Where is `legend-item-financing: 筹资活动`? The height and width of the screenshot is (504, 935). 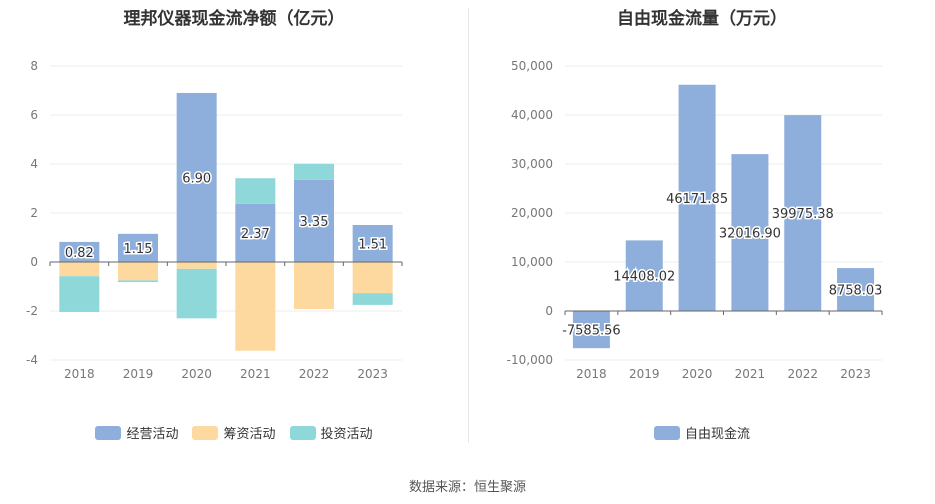 legend-item-financing: 筹资活动 is located at coordinates (234, 432).